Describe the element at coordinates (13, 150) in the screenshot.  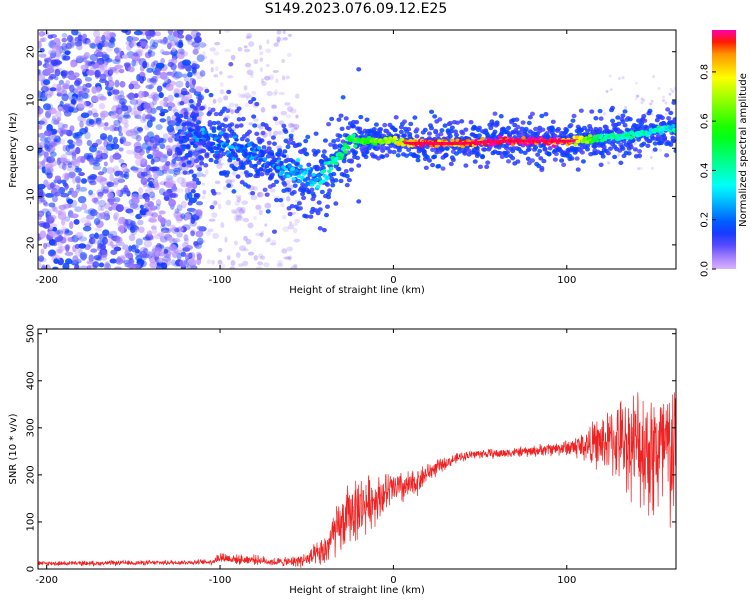
I see `spectrogram-y-axis-label: Frequency (Hz)` at that location.